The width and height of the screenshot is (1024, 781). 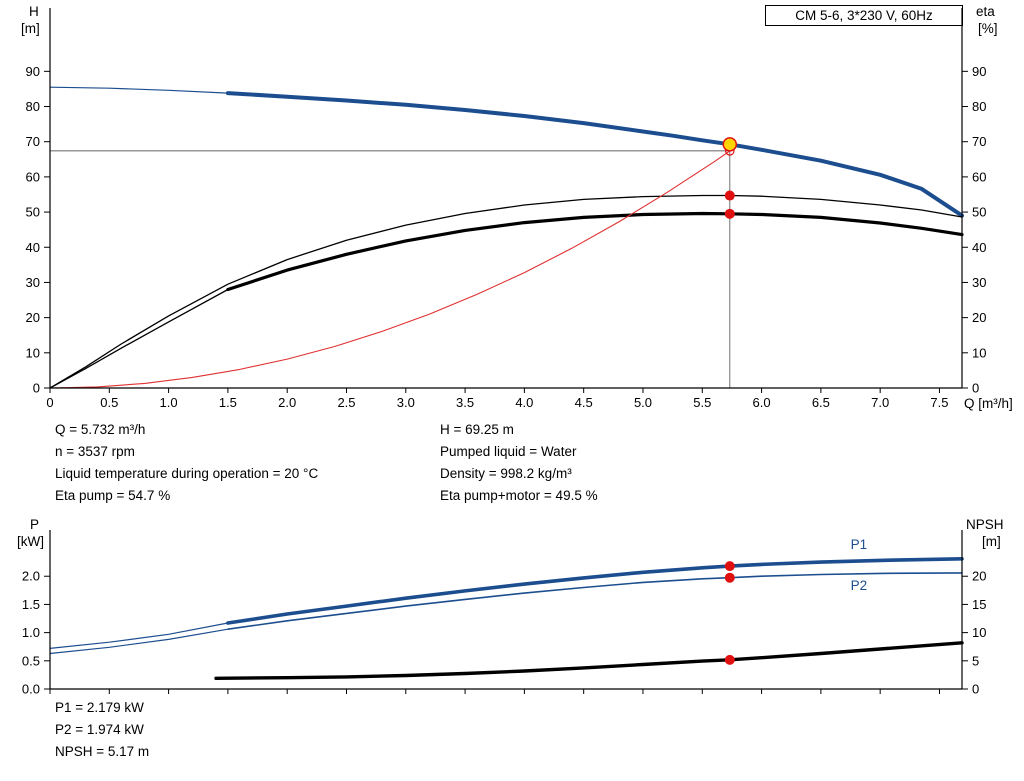 I want to click on y-right-tick-label: 80, so click(x=979, y=106).